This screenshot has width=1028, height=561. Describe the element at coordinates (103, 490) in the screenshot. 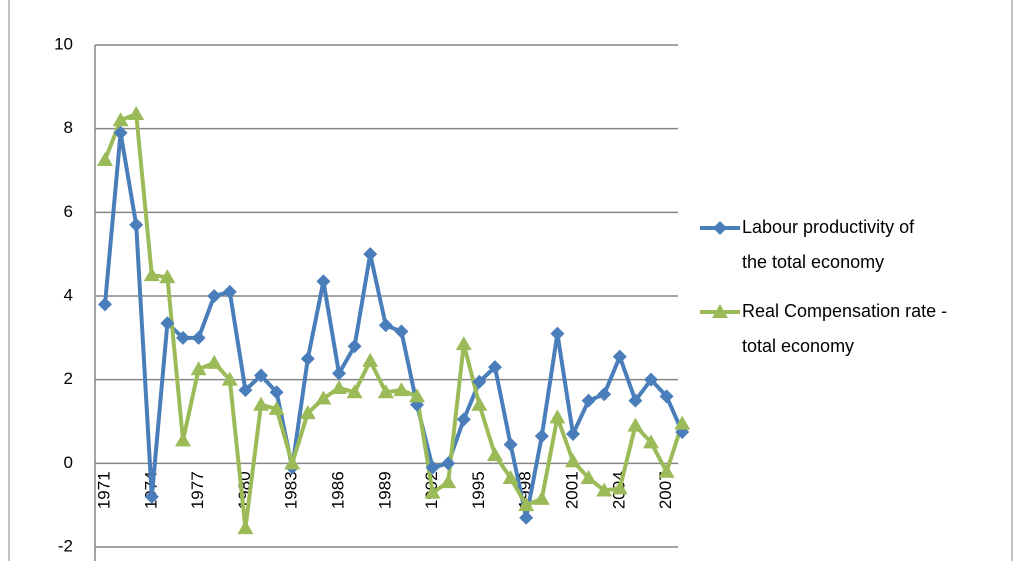

I see `x-tick-label: 1971` at that location.